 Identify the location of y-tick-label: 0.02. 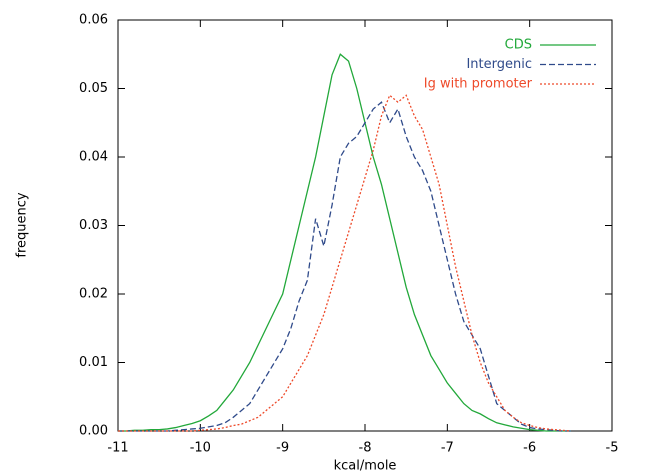
(93, 294).